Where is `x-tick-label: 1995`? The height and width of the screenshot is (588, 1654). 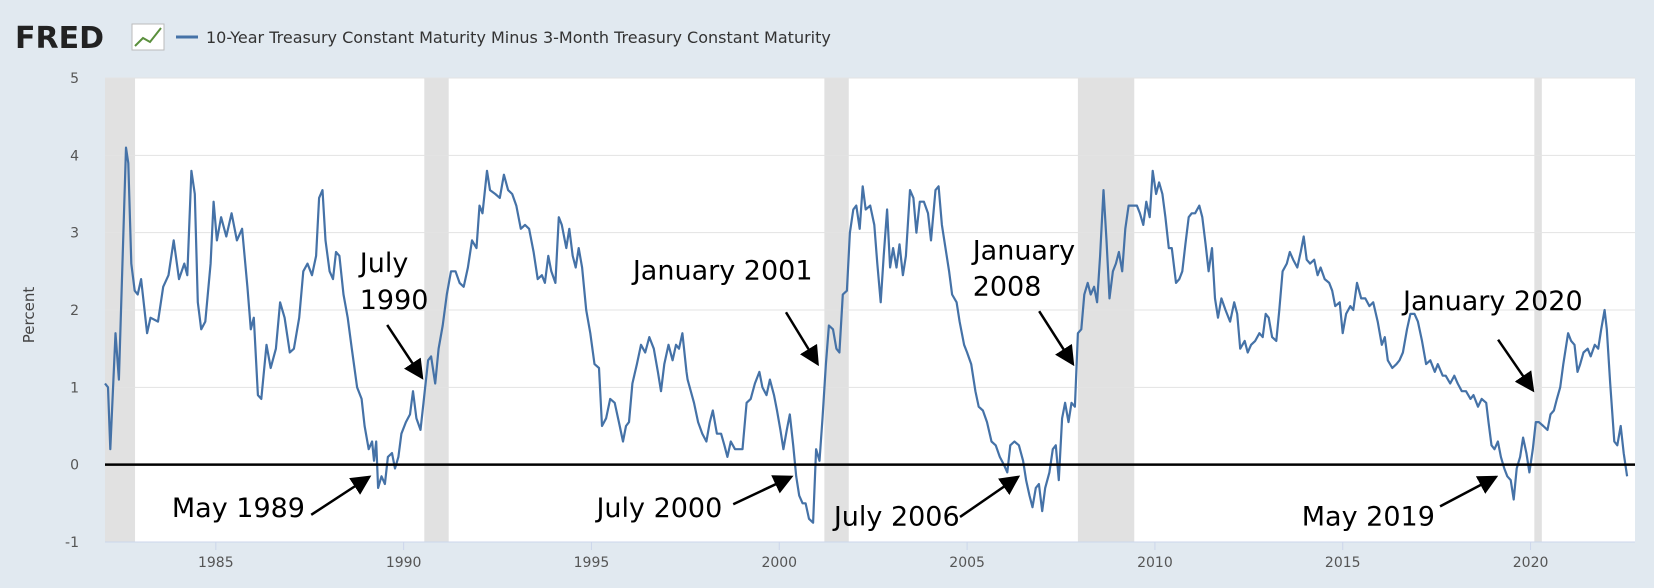 x-tick-label: 1995 is located at coordinates (592, 563).